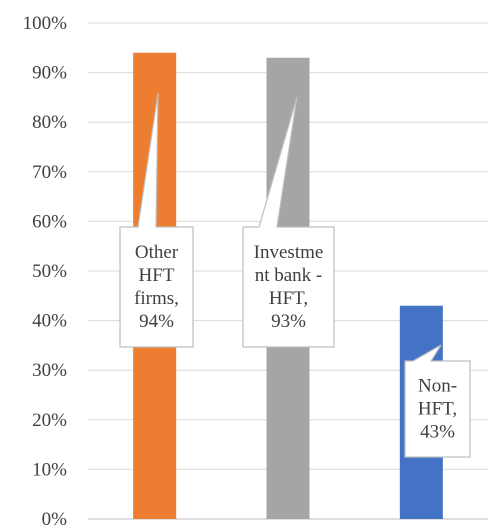  What do you see at coordinates (49, 73) in the screenshot?
I see `y-tick-label: 90%` at bounding box center [49, 73].